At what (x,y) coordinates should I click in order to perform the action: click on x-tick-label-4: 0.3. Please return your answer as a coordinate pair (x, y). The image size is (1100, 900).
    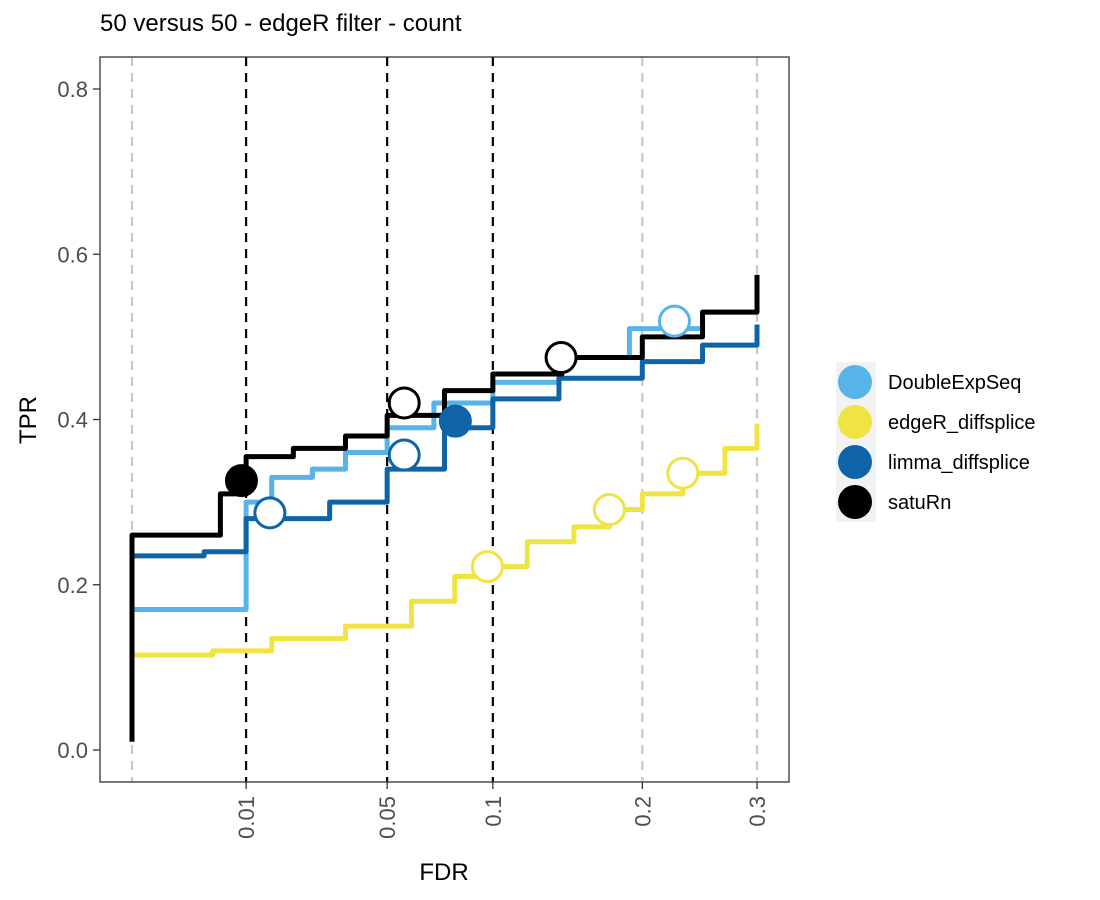
    Looking at the image, I should click on (757, 811).